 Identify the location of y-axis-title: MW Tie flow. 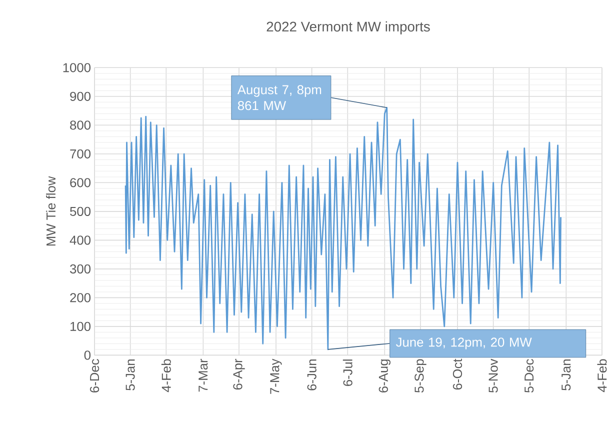
(51, 211).